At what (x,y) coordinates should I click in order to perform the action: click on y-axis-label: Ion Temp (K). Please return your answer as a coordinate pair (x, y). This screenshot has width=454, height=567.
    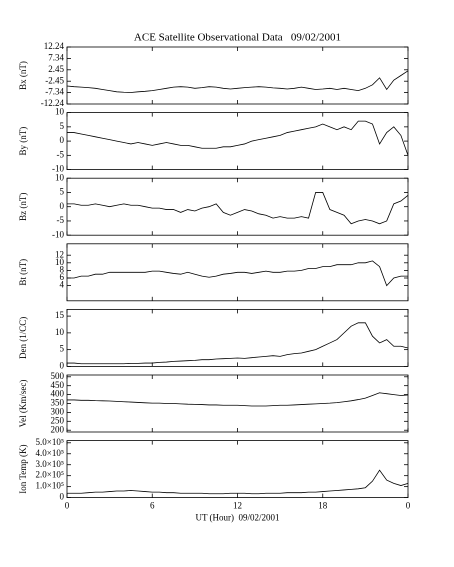
    Looking at the image, I should click on (23, 468).